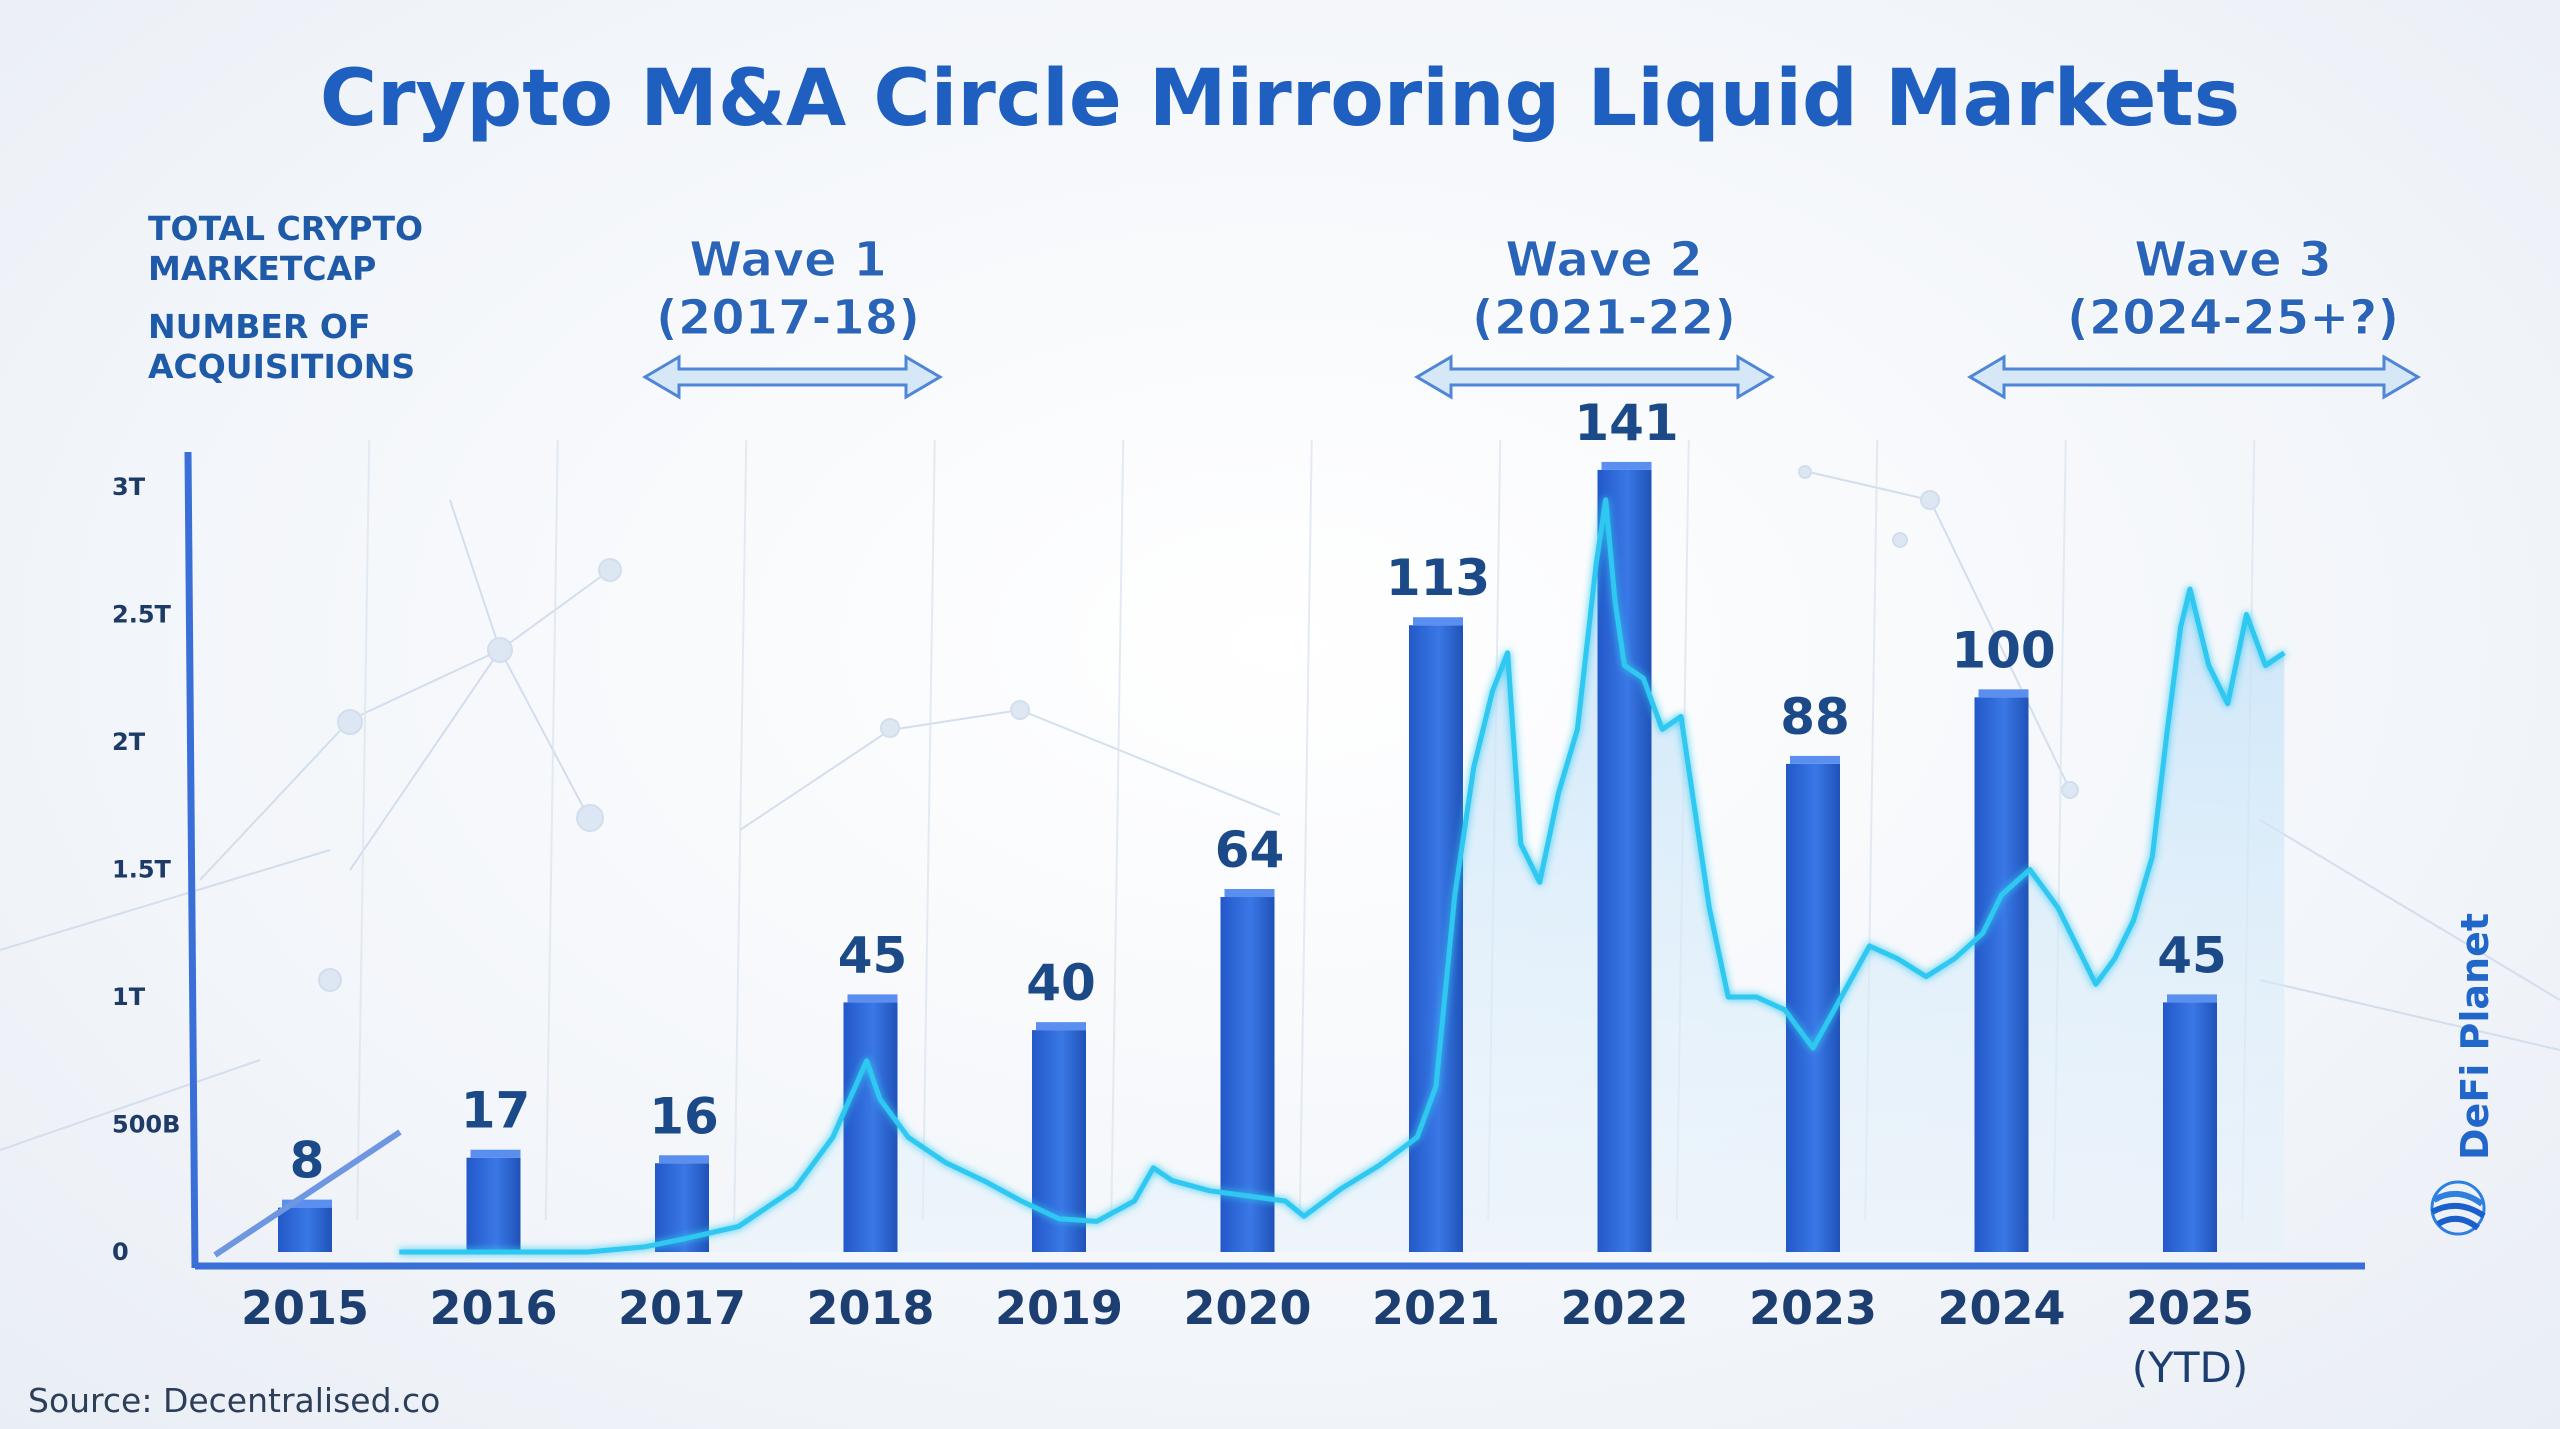 The height and width of the screenshot is (1429, 2560). I want to click on x-tick-2017: 2017, so click(682, 1308).